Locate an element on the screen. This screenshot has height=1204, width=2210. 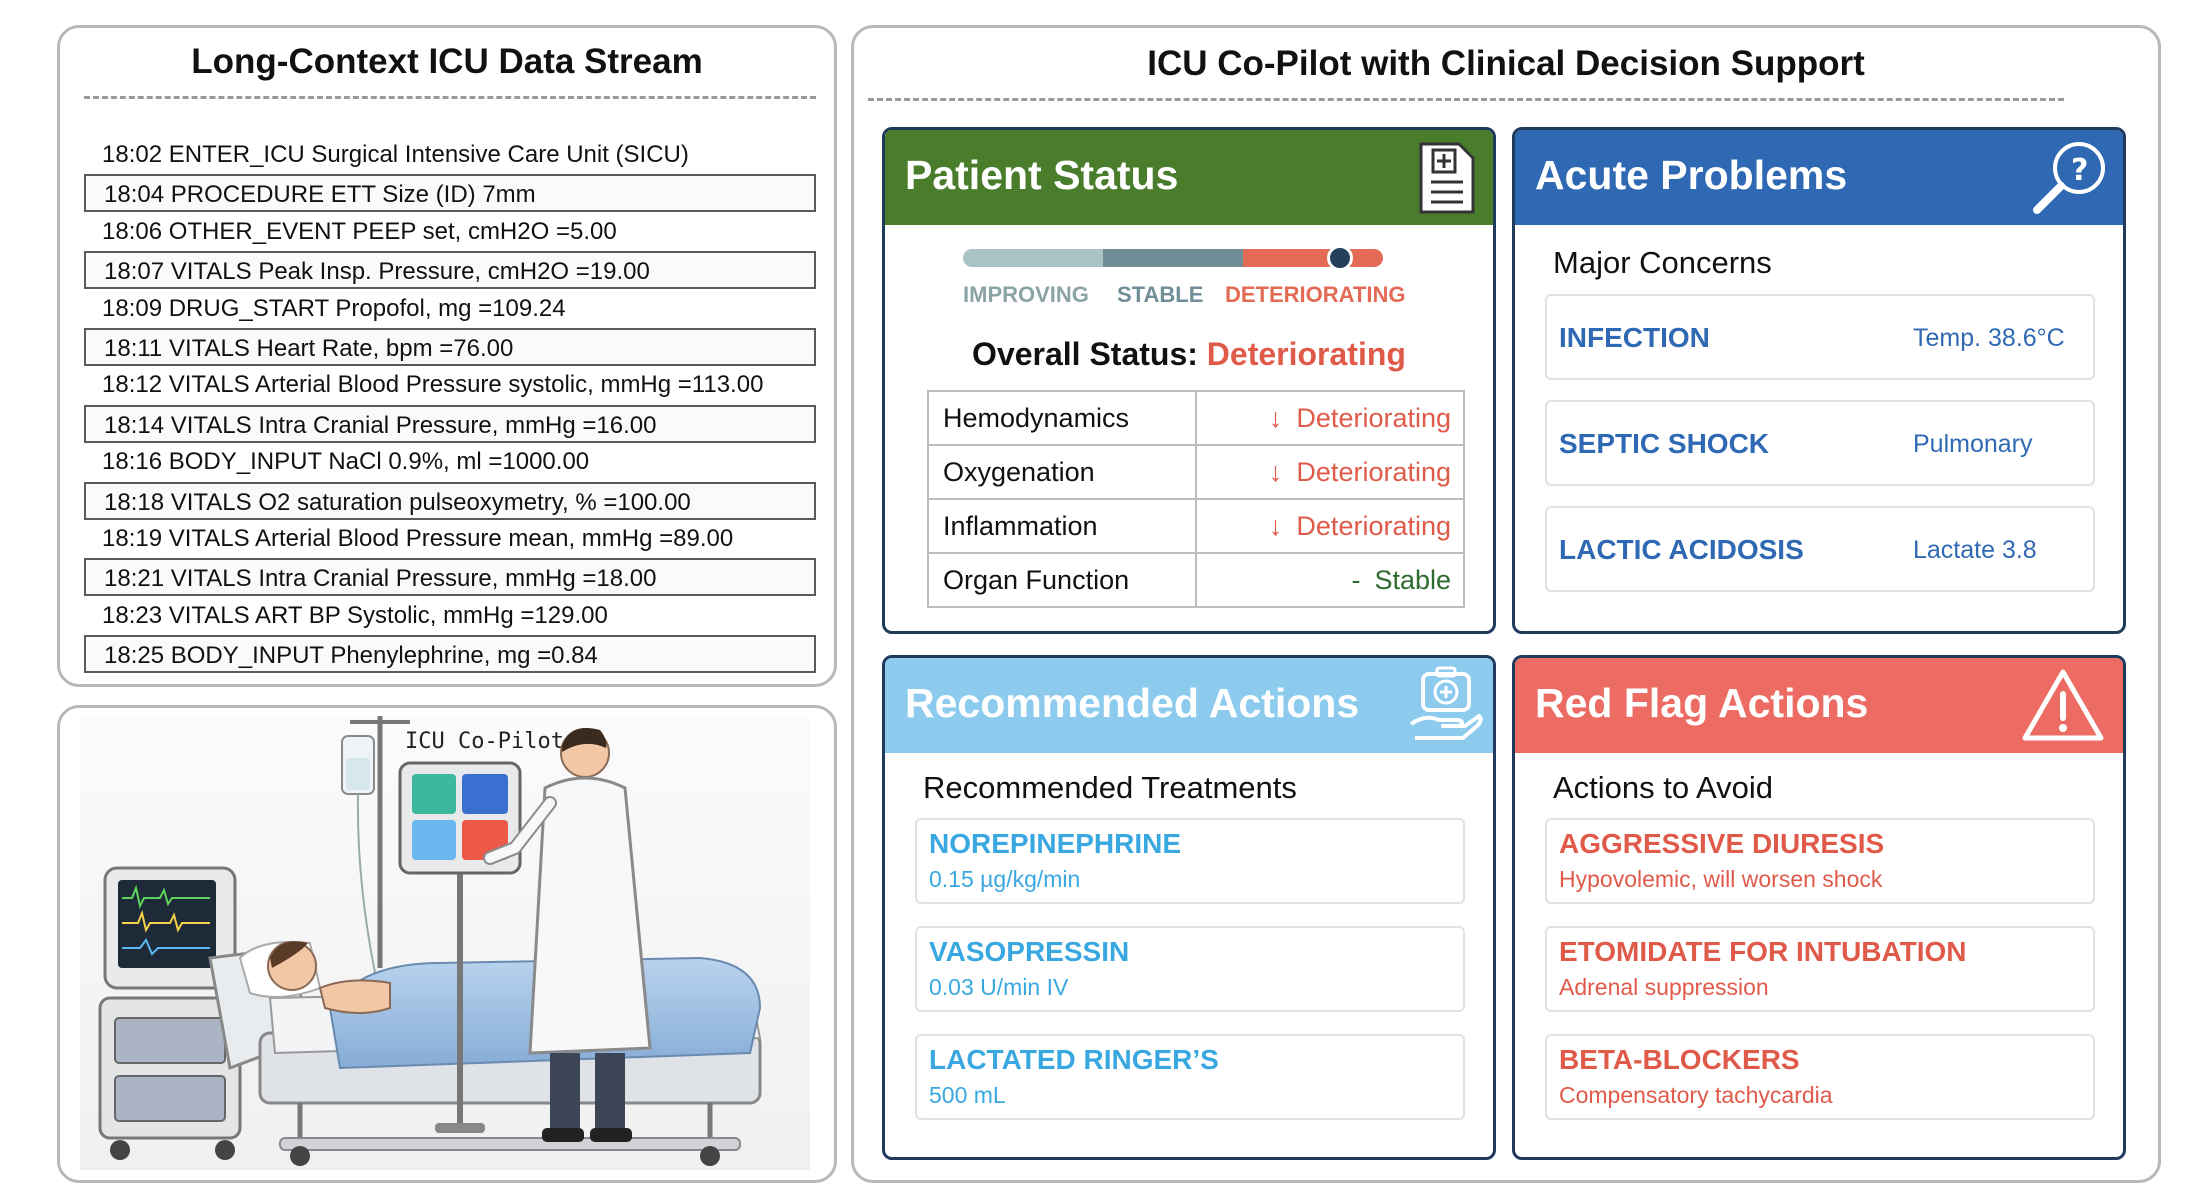
treatment-card-detail: 500 mL is located at coordinates (967, 1095).